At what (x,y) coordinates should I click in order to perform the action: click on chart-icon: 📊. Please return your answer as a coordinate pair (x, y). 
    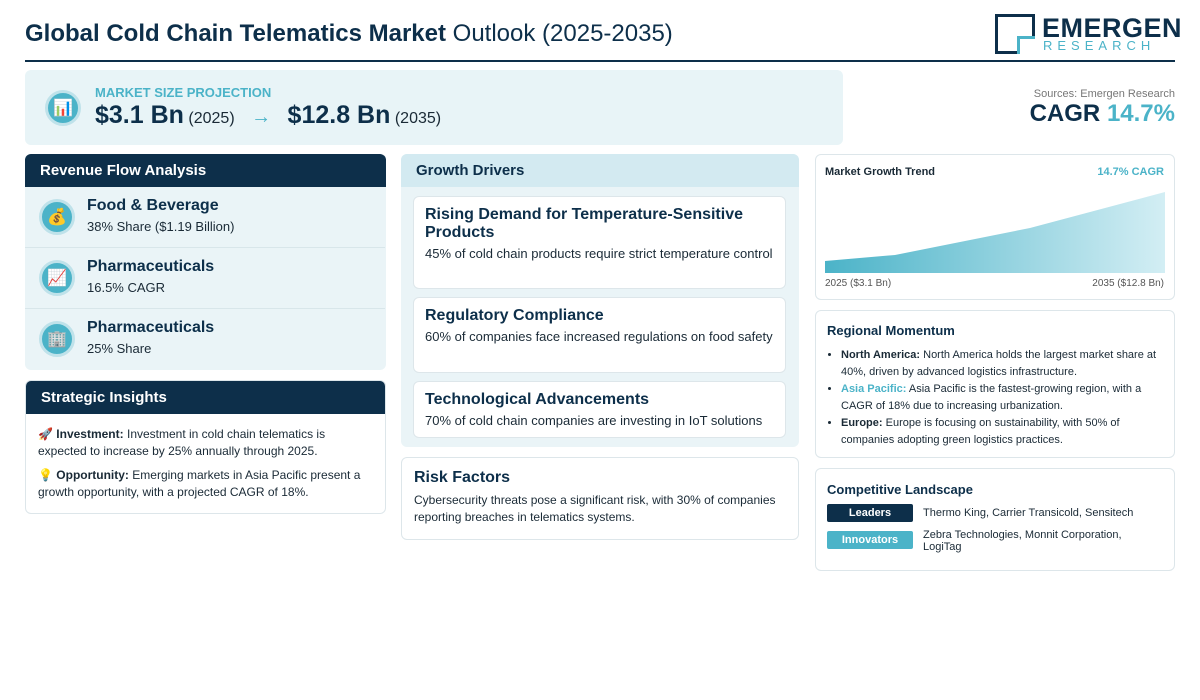
    Looking at the image, I should click on (63, 108).